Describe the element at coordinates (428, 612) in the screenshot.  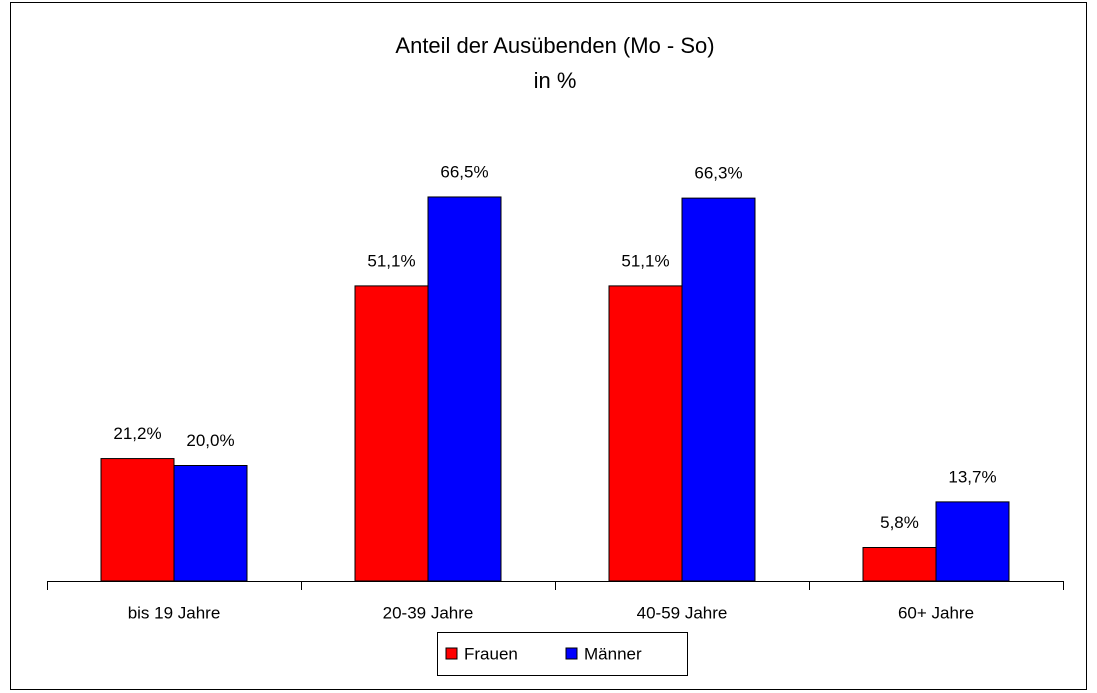
I see `x-tick-label: 20-39 Jahre` at that location.